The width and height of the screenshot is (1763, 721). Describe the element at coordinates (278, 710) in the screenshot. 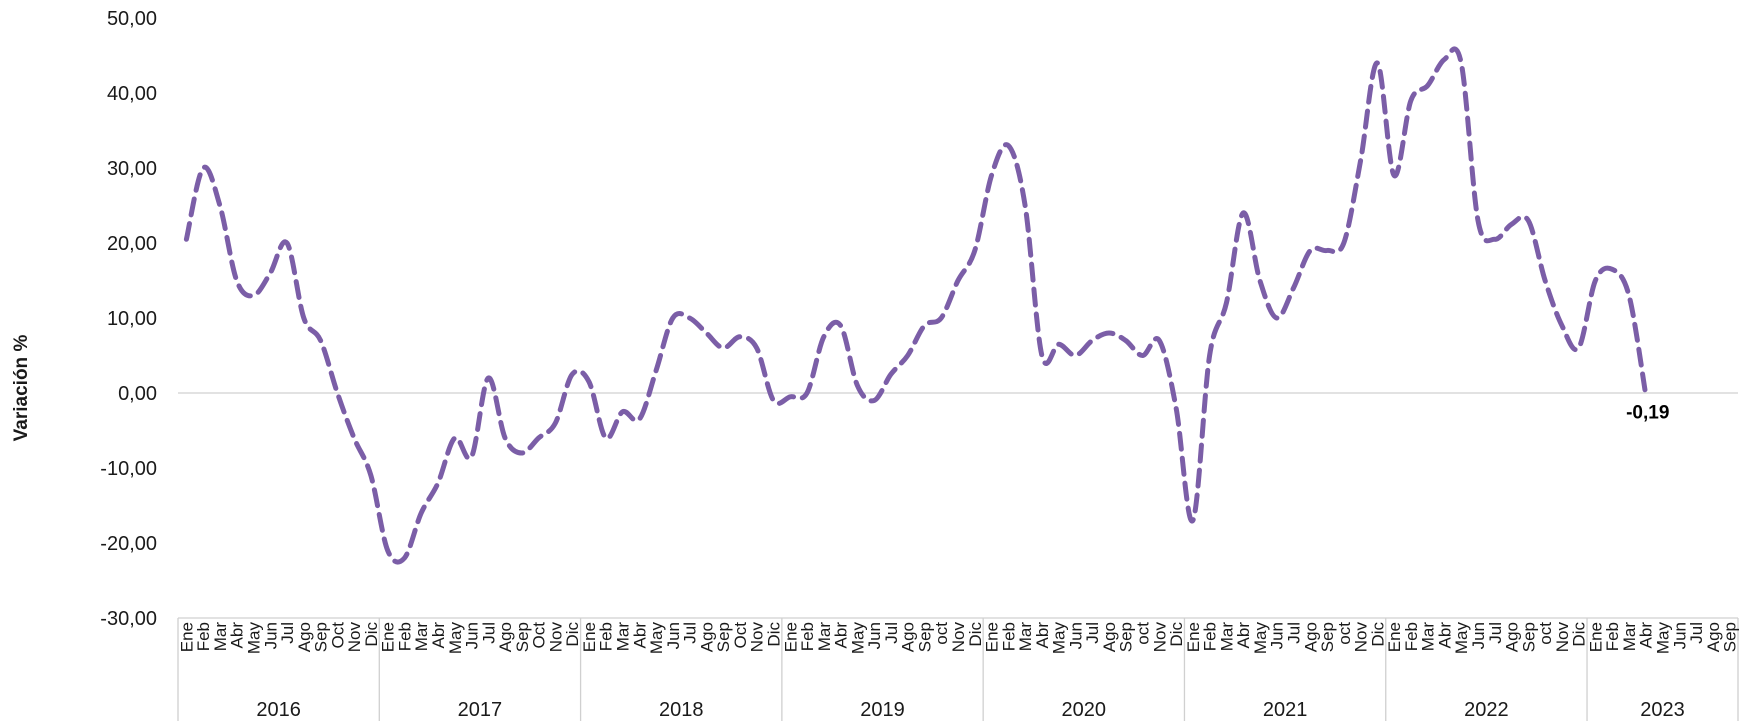

I see `year-label: 2016` at that location.